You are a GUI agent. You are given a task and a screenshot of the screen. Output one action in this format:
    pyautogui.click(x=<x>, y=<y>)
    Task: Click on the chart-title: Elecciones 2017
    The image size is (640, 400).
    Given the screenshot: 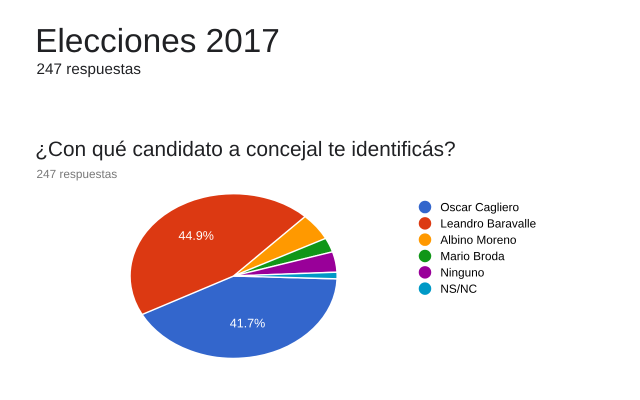 What is the action you would take?
    pyautogui.click(x=158, y=40)
    